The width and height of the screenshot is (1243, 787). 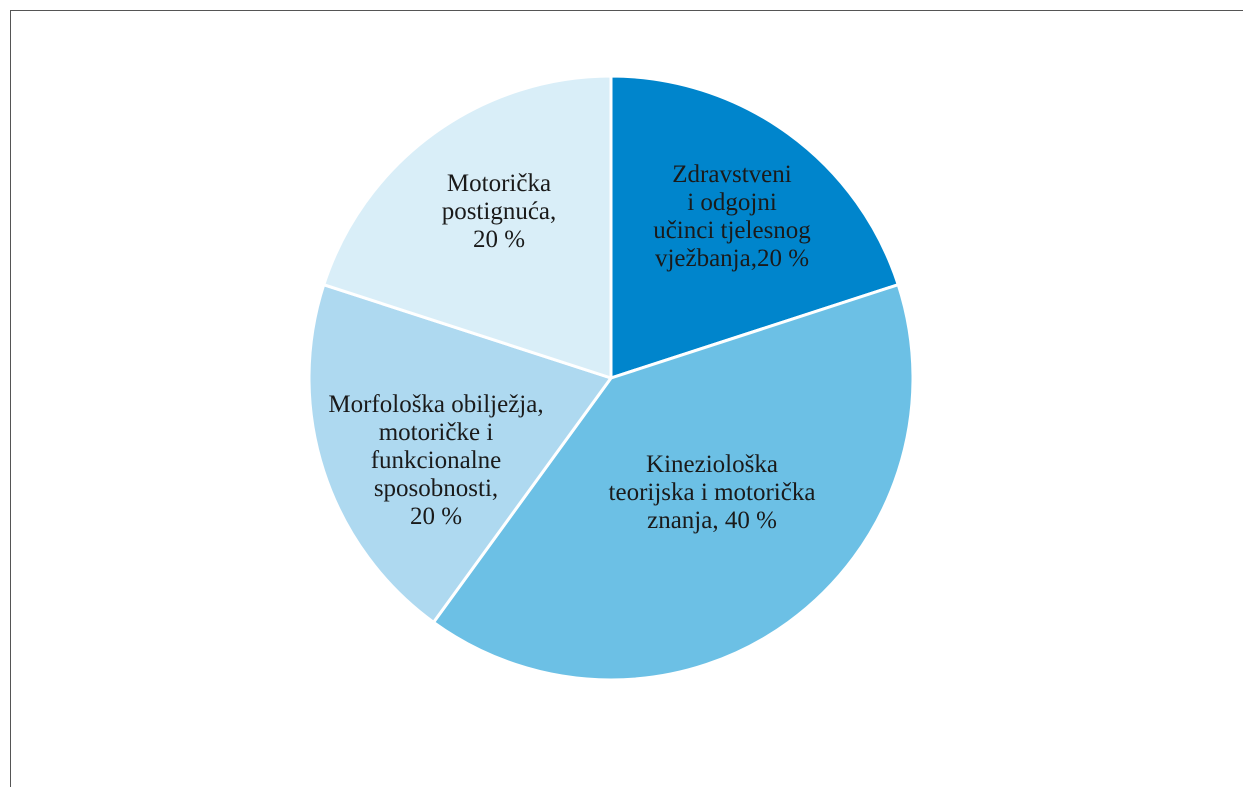 What do you see at coordinates (712, 520) in the screenshot?
I see `pie-slice-label-line: znanja, 40 %` at bounding box center [712, 520].